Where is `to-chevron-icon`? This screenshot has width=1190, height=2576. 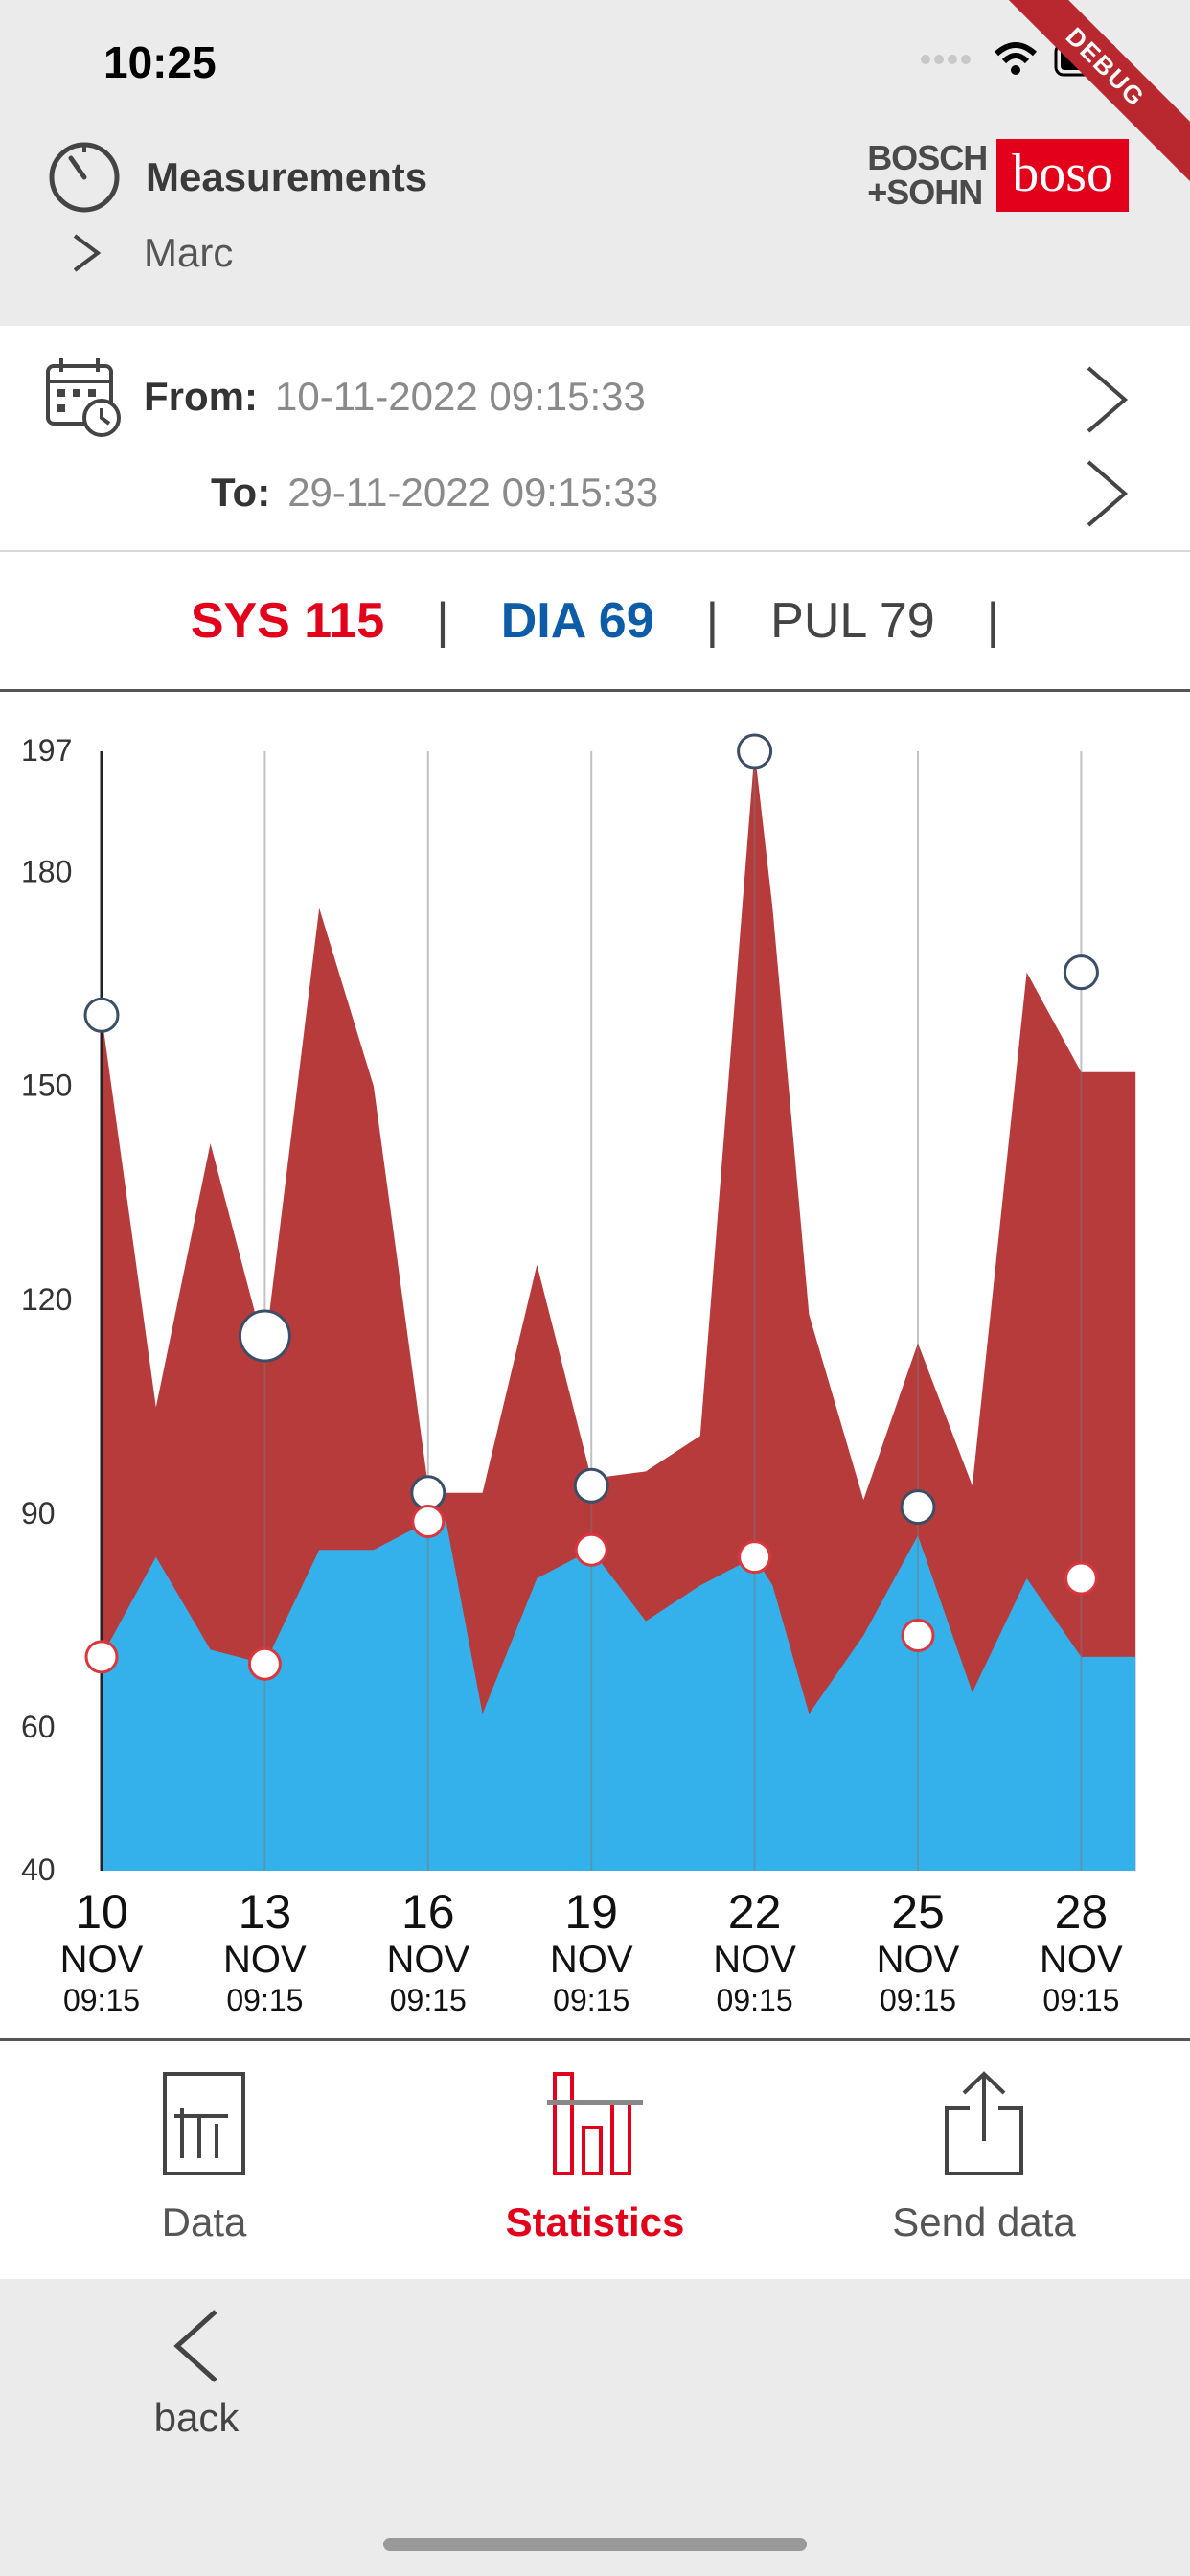 to-chevron-icon is located at coordinates (1107, 493).